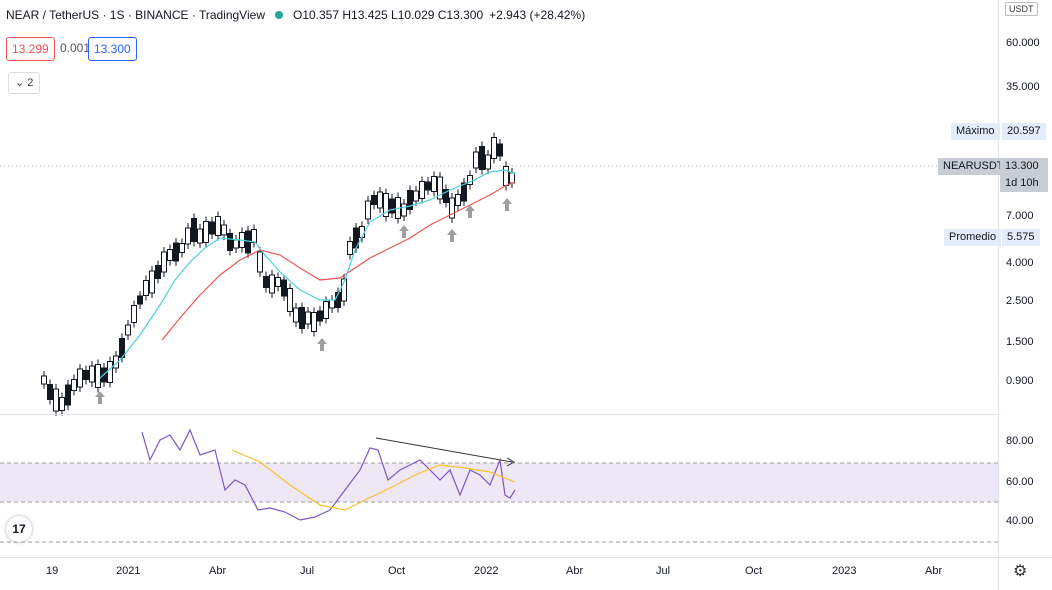 This screenshot has height=590, width=1052. I want to click on price-axis-divider, so click(998, 295).